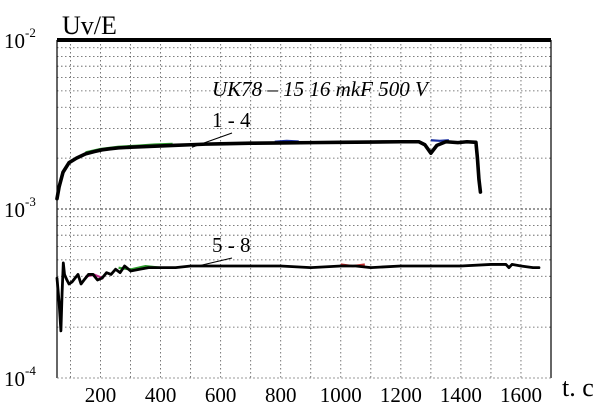 The height and width of the screenshot is (413, 607). What do you see at coordinates (231, 120) in the screenshot?
I see `series-label-1-4: 1 - 4` at bounding box center [231, 120].